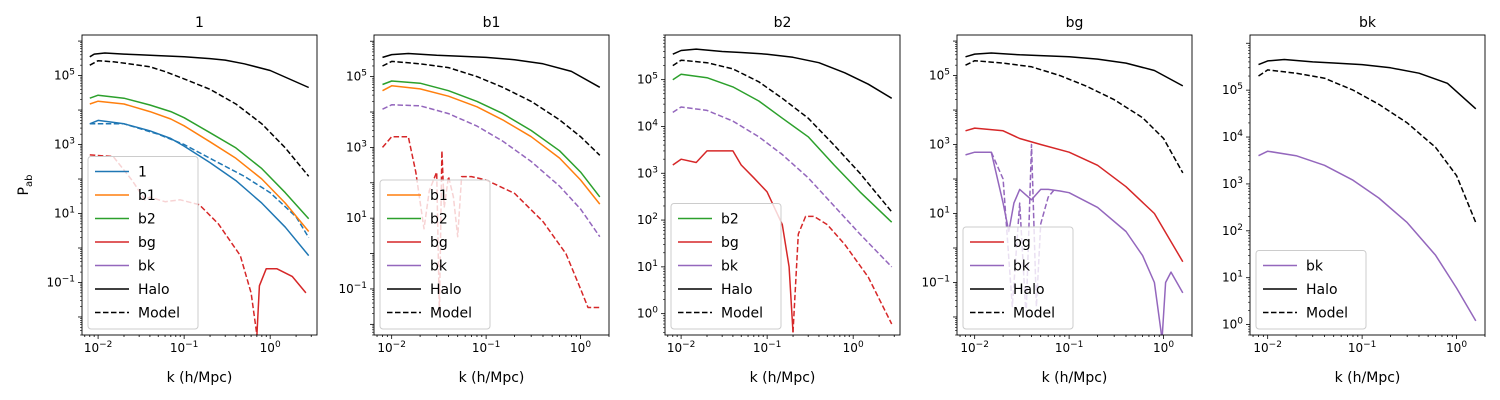  What do you see at coordinates (199, 23) in the screenshot?
I see `panel-title: 1` at bounding box center [199, 23].